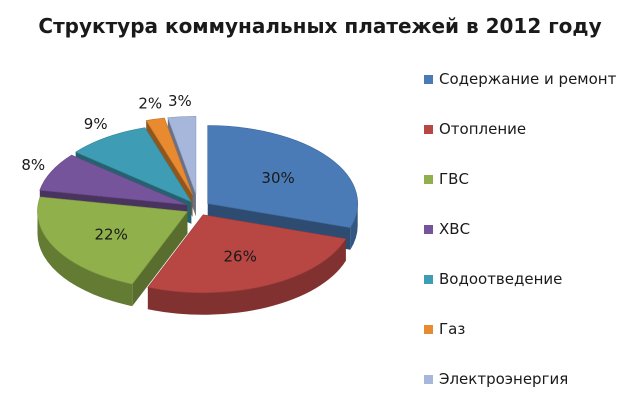 The width and height of the screenshot is (640, 402). Describe the element at coordinates (111, 234) in the screenshot. I see `pie-value-label: 22%` at that location.